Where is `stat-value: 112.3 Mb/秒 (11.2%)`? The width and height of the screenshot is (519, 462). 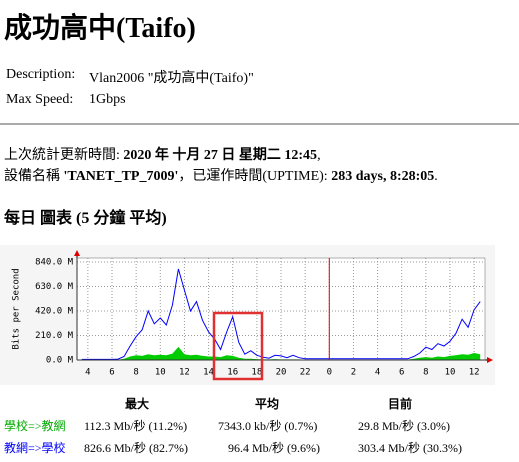 stat-value: 112.3 Mb/秒 (11.2%) is located at coordinates (136, 426).